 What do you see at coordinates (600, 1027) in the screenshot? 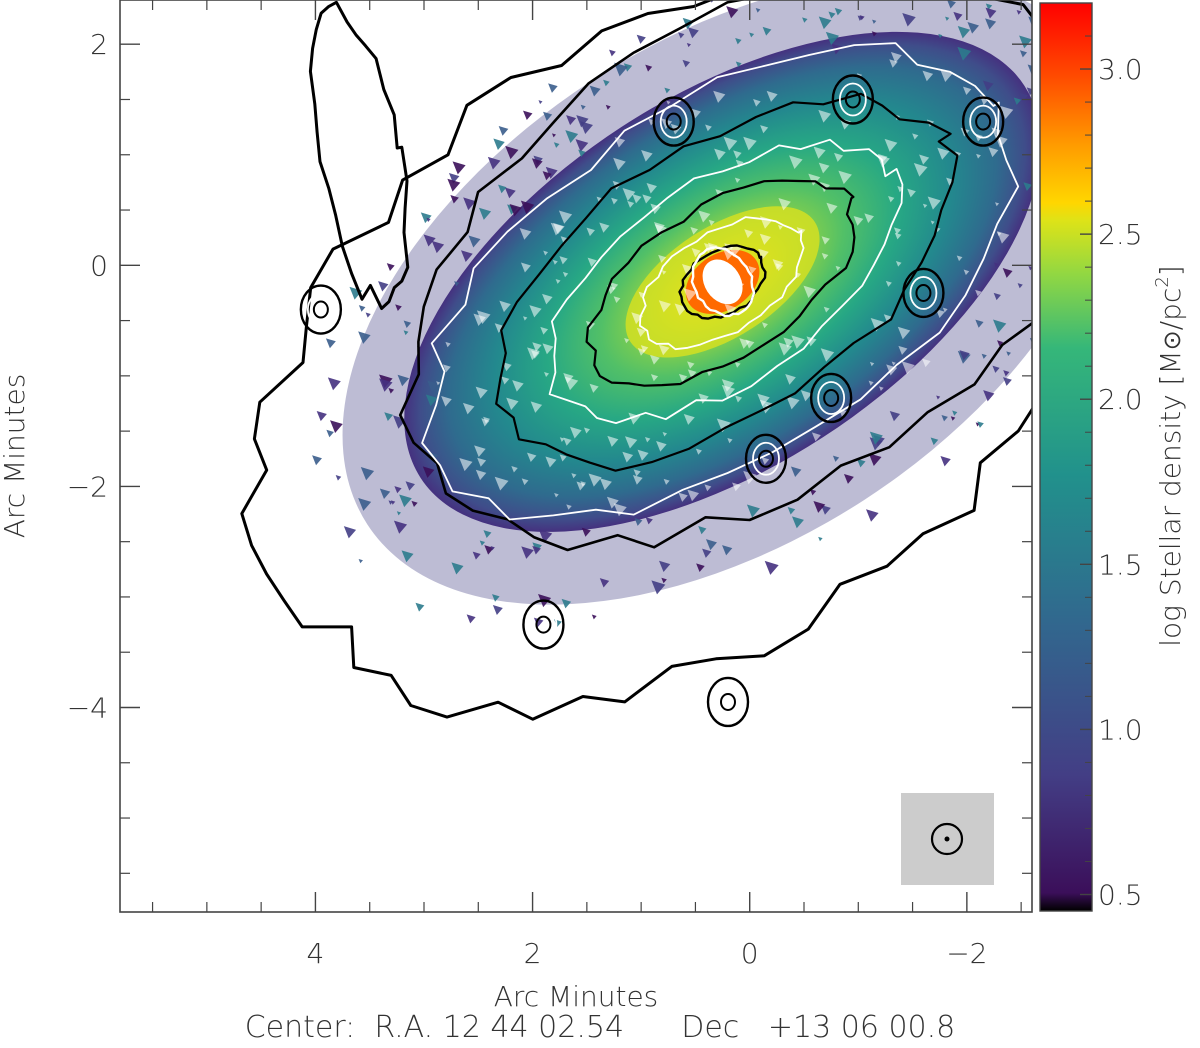
I see `center-coordinates: Center: R.A. 12 44 02.54 Dec +13 06 00.8` at bounding box center [600, 1027].